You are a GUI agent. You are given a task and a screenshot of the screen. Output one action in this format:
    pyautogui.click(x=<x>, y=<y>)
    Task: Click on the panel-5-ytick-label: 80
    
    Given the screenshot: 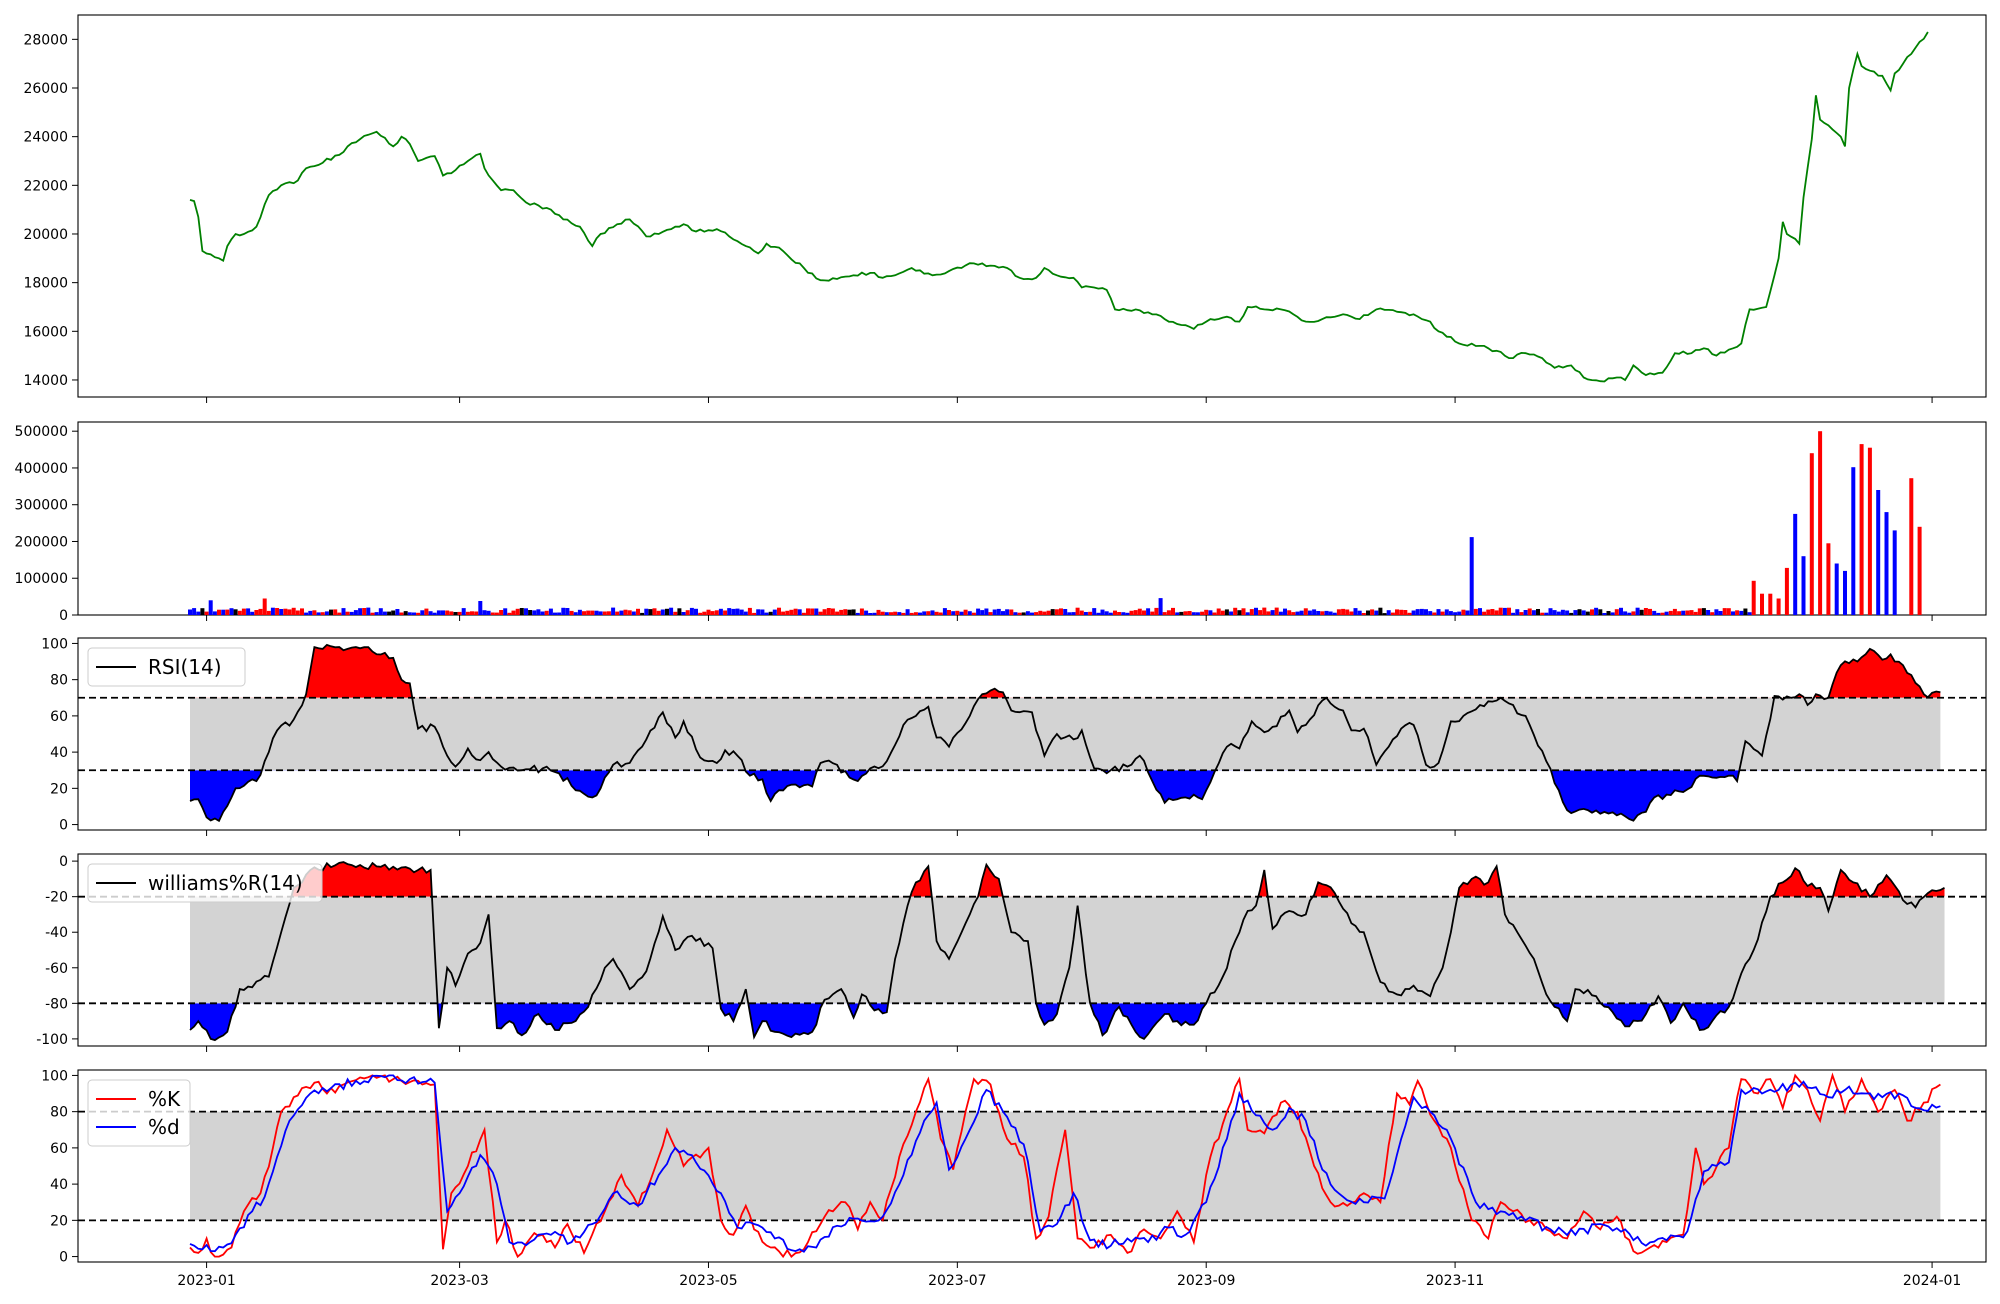 What is the action you would take?
    pyautogui.click(x=59, y=1113)
    